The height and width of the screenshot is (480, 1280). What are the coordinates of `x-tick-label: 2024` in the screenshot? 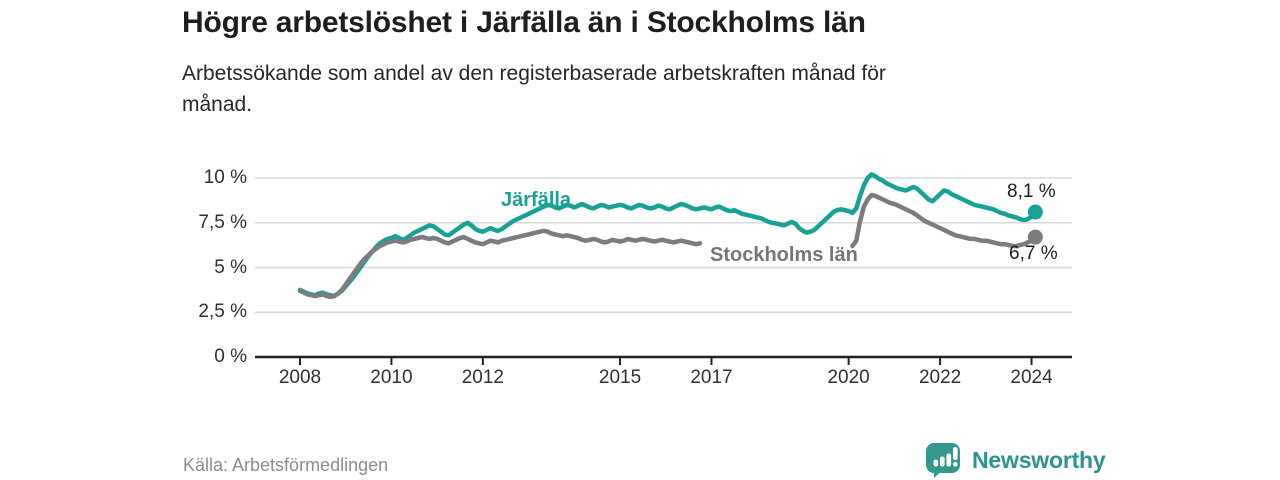 It's located at (1031, 377).